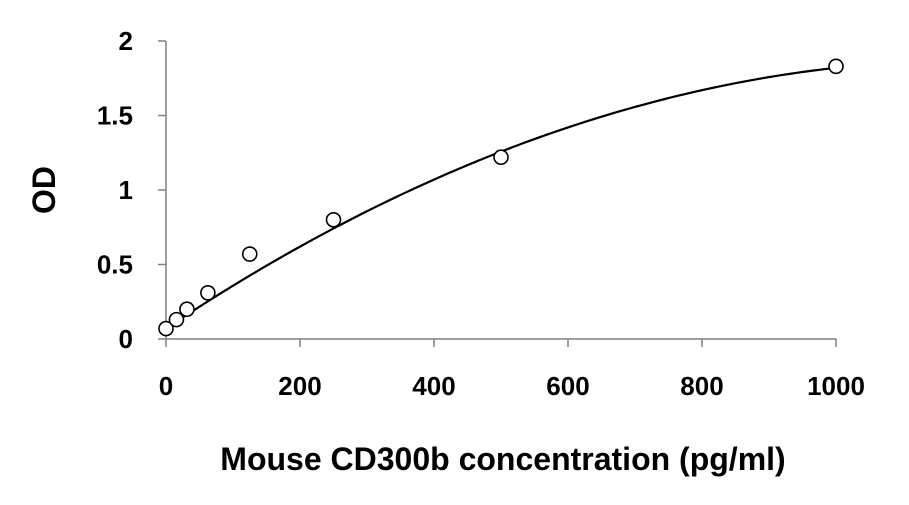 The width and height of the screenshot is (909, 505). What do you see at coordinates (502, 459) in the screenshot?
I see `x-axis-title: Mouse CD300b concentration (pg/ml)` at bounding box center [502, 459].